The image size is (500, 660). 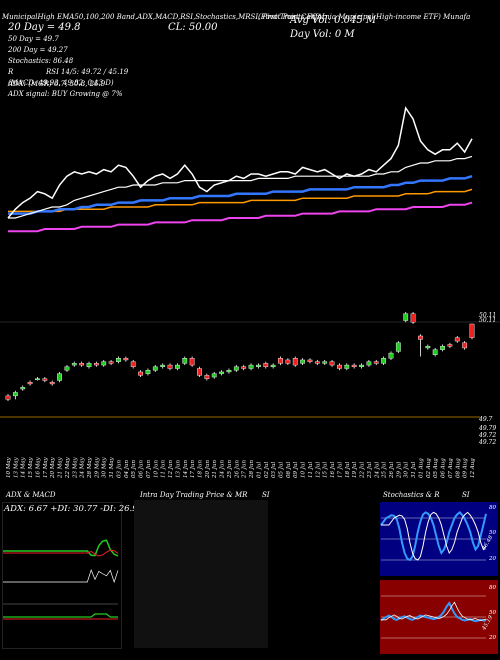 What do you see at coordinates (433, 536) in the screenshot?
I see `stoch-k-line` at bounding box center [433, 536].